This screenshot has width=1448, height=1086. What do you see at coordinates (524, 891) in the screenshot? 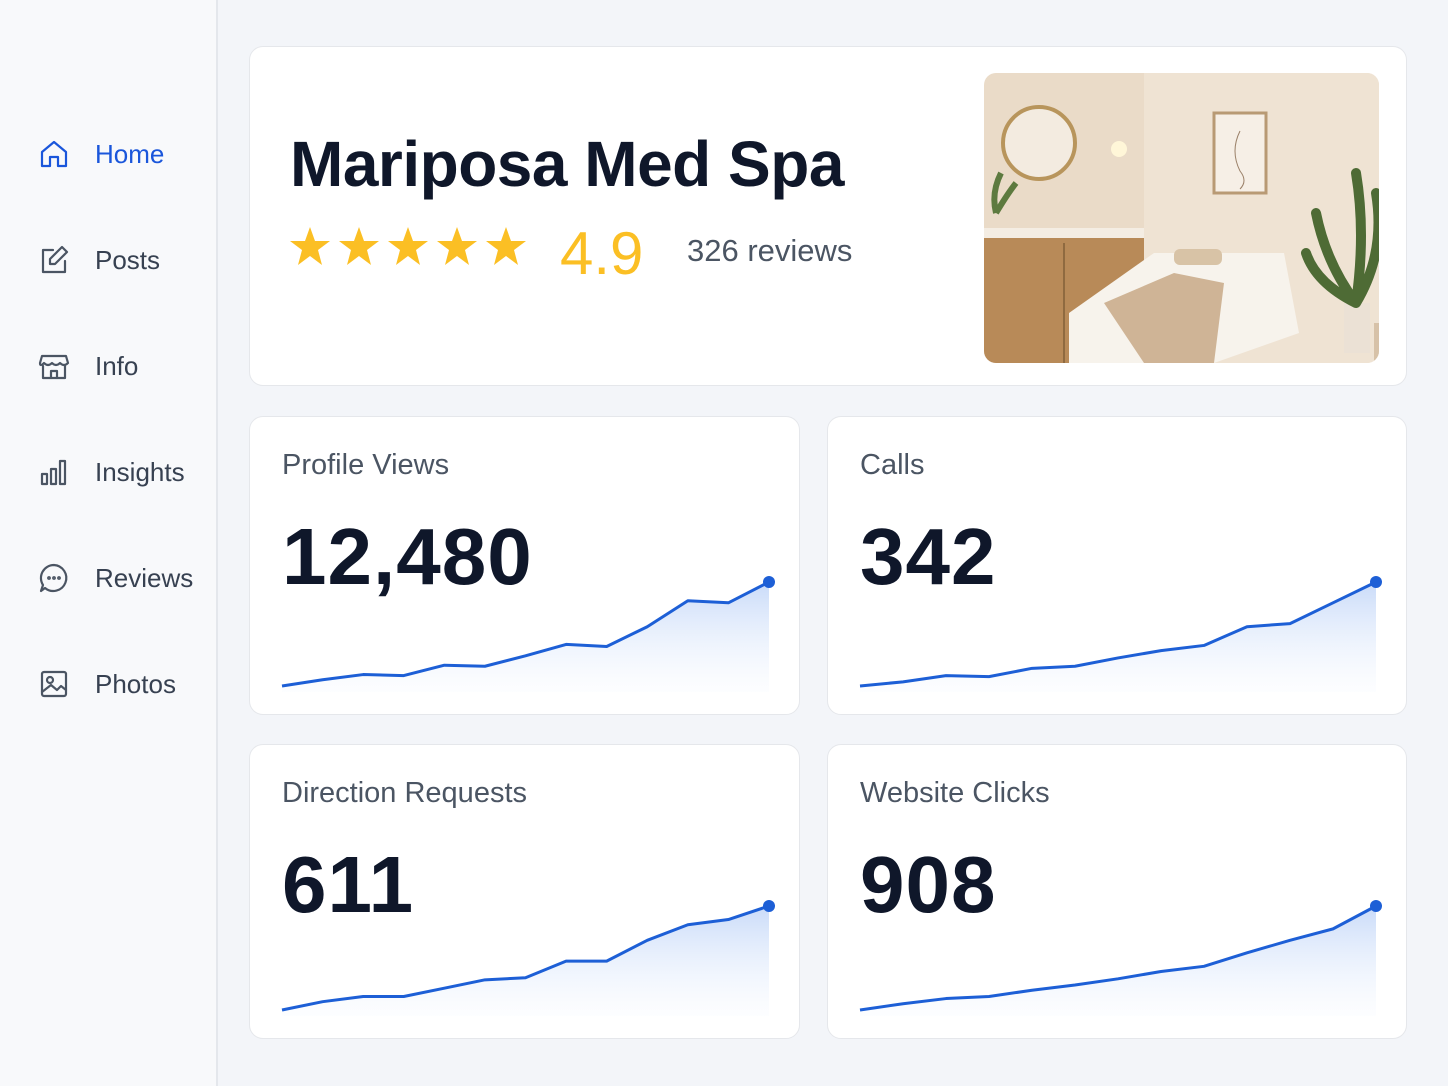
I see `metric-card: Direction Requests 611` at bounding box center [524, 891].